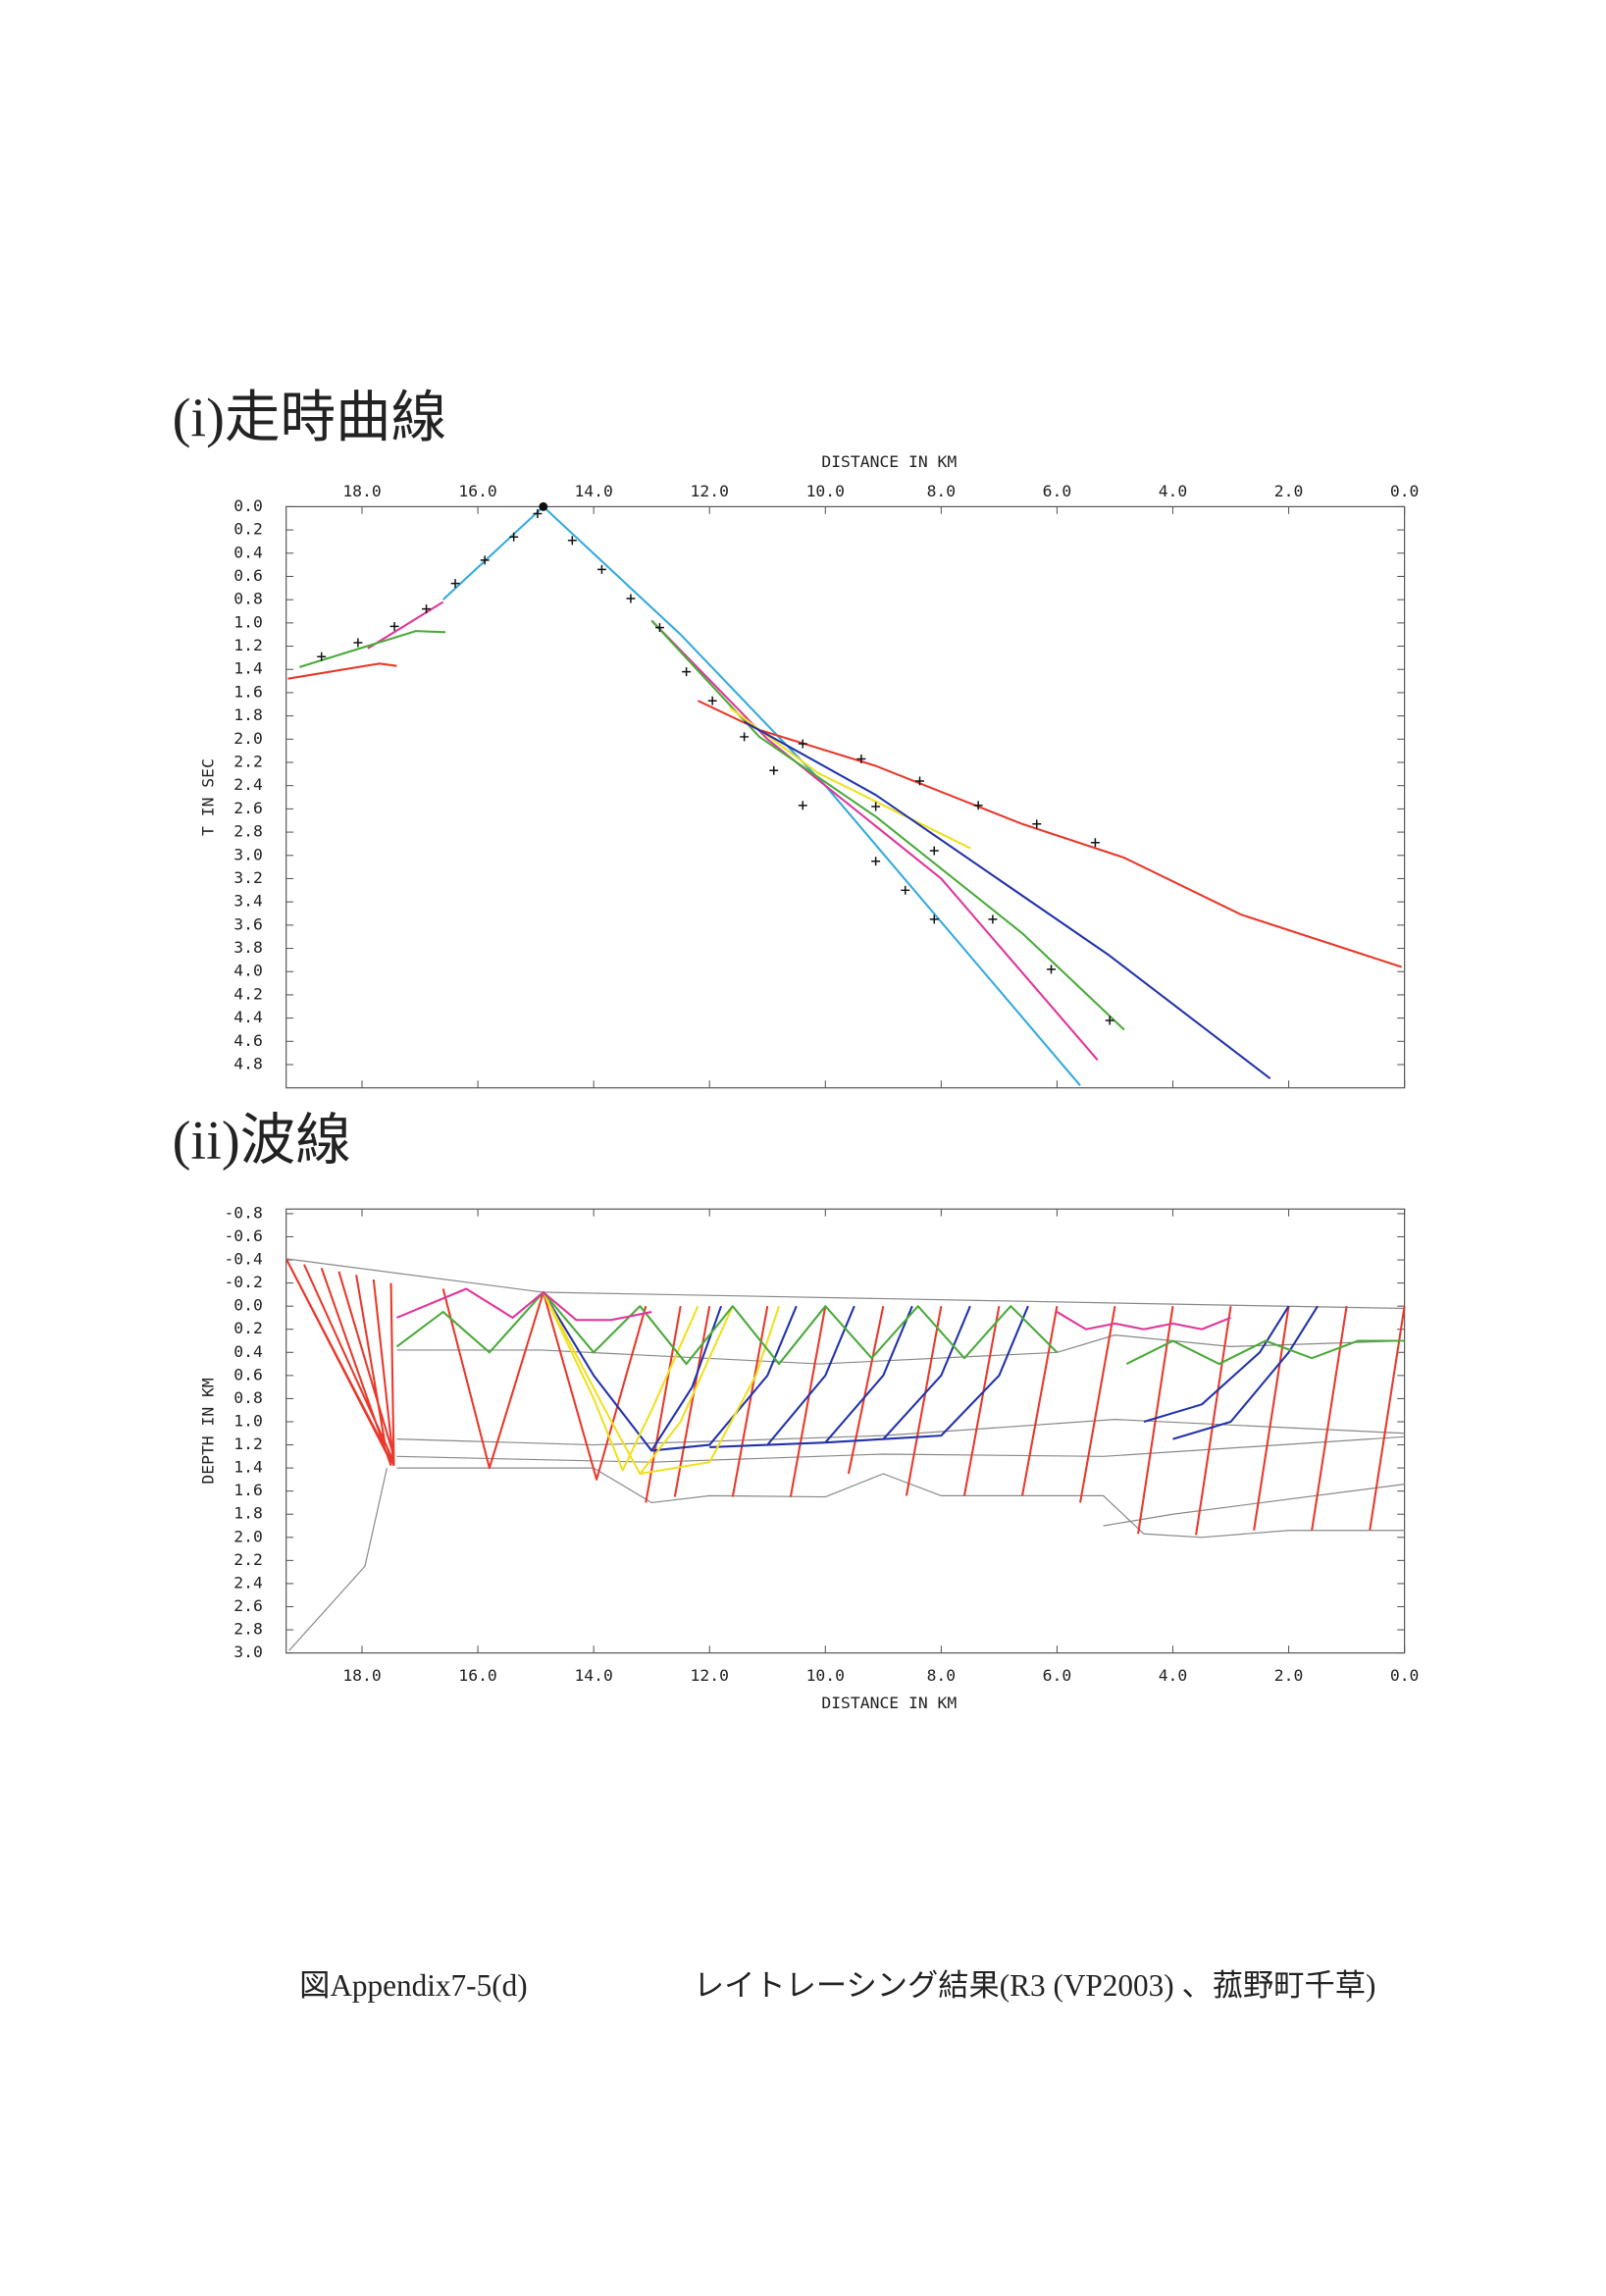 Image resolution: width=1606 pixels, height=2296 pixels. I want to click on y-tick-label: 1.6, so click(248, 1490).